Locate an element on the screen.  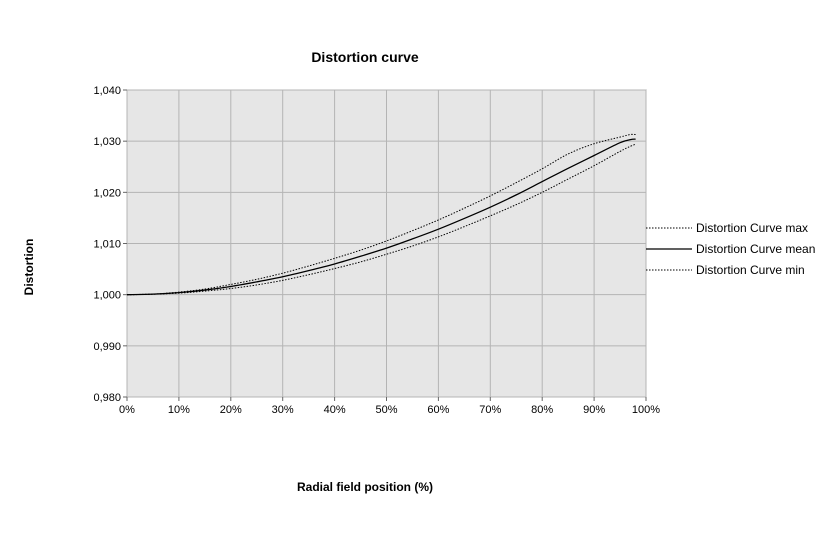
x-tick-label: 60% is located at coordinates (438, 410).